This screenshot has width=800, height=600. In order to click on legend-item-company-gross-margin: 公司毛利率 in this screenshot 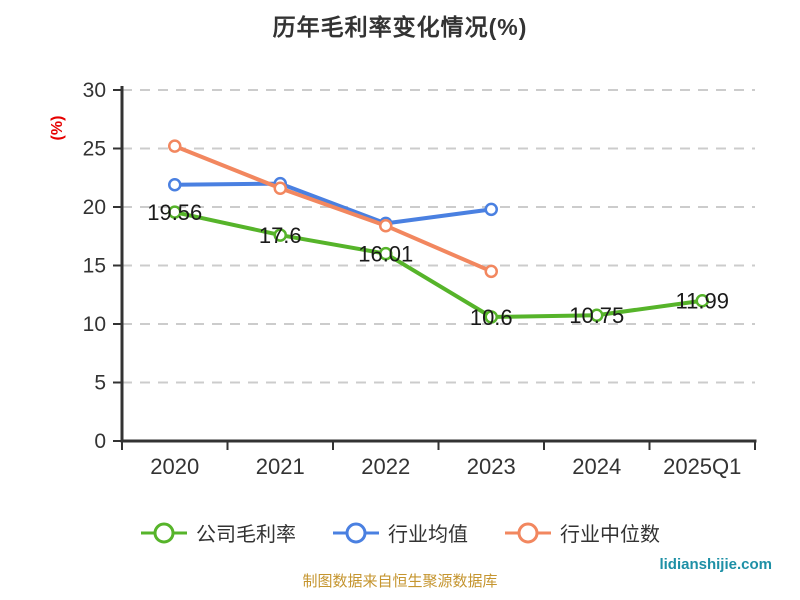, I will do `click(218, 532)`.